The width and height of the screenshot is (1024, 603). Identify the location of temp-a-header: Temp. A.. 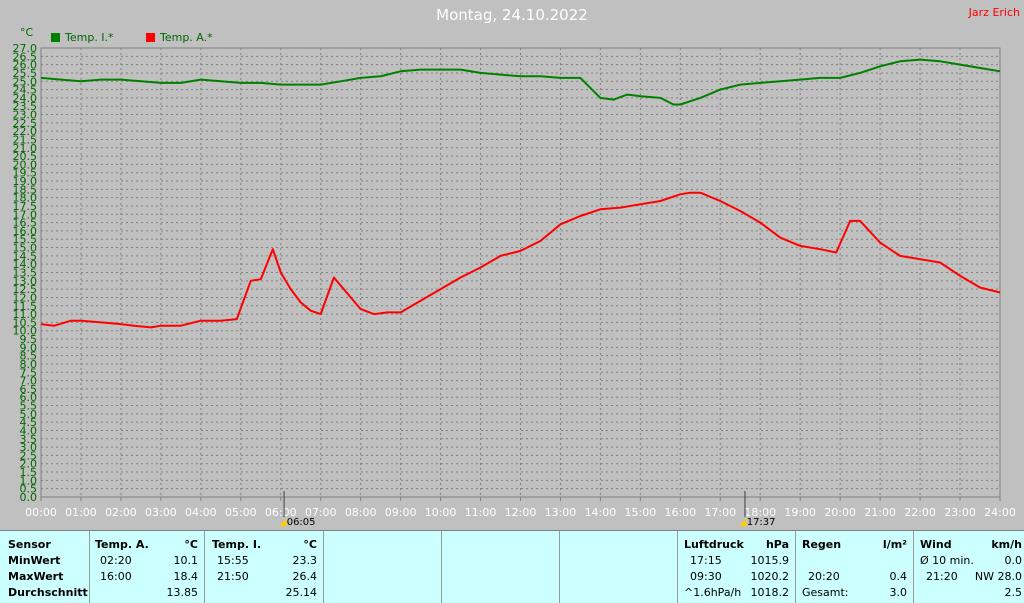
(122, 544).